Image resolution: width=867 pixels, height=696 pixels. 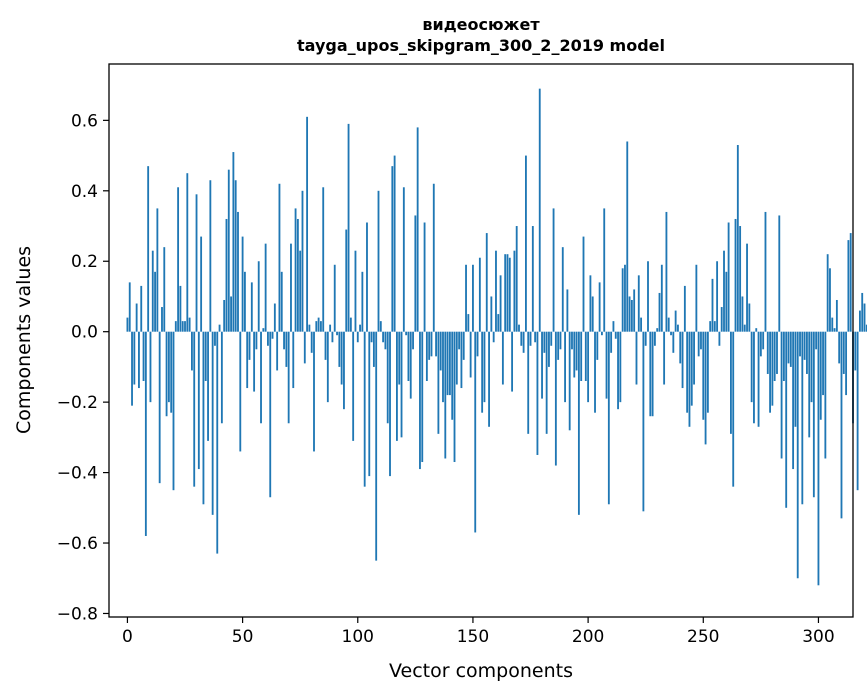 What do you see at coordinates (481, 671) in the screenshot?
I see `x-axis-label: Vector components` at bounding box center [481, 671].